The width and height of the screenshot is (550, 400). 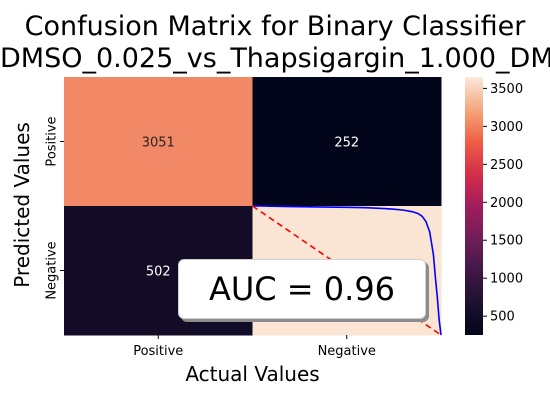 I want to click on x-tick-label: Negative, so click(x=347, y=351).